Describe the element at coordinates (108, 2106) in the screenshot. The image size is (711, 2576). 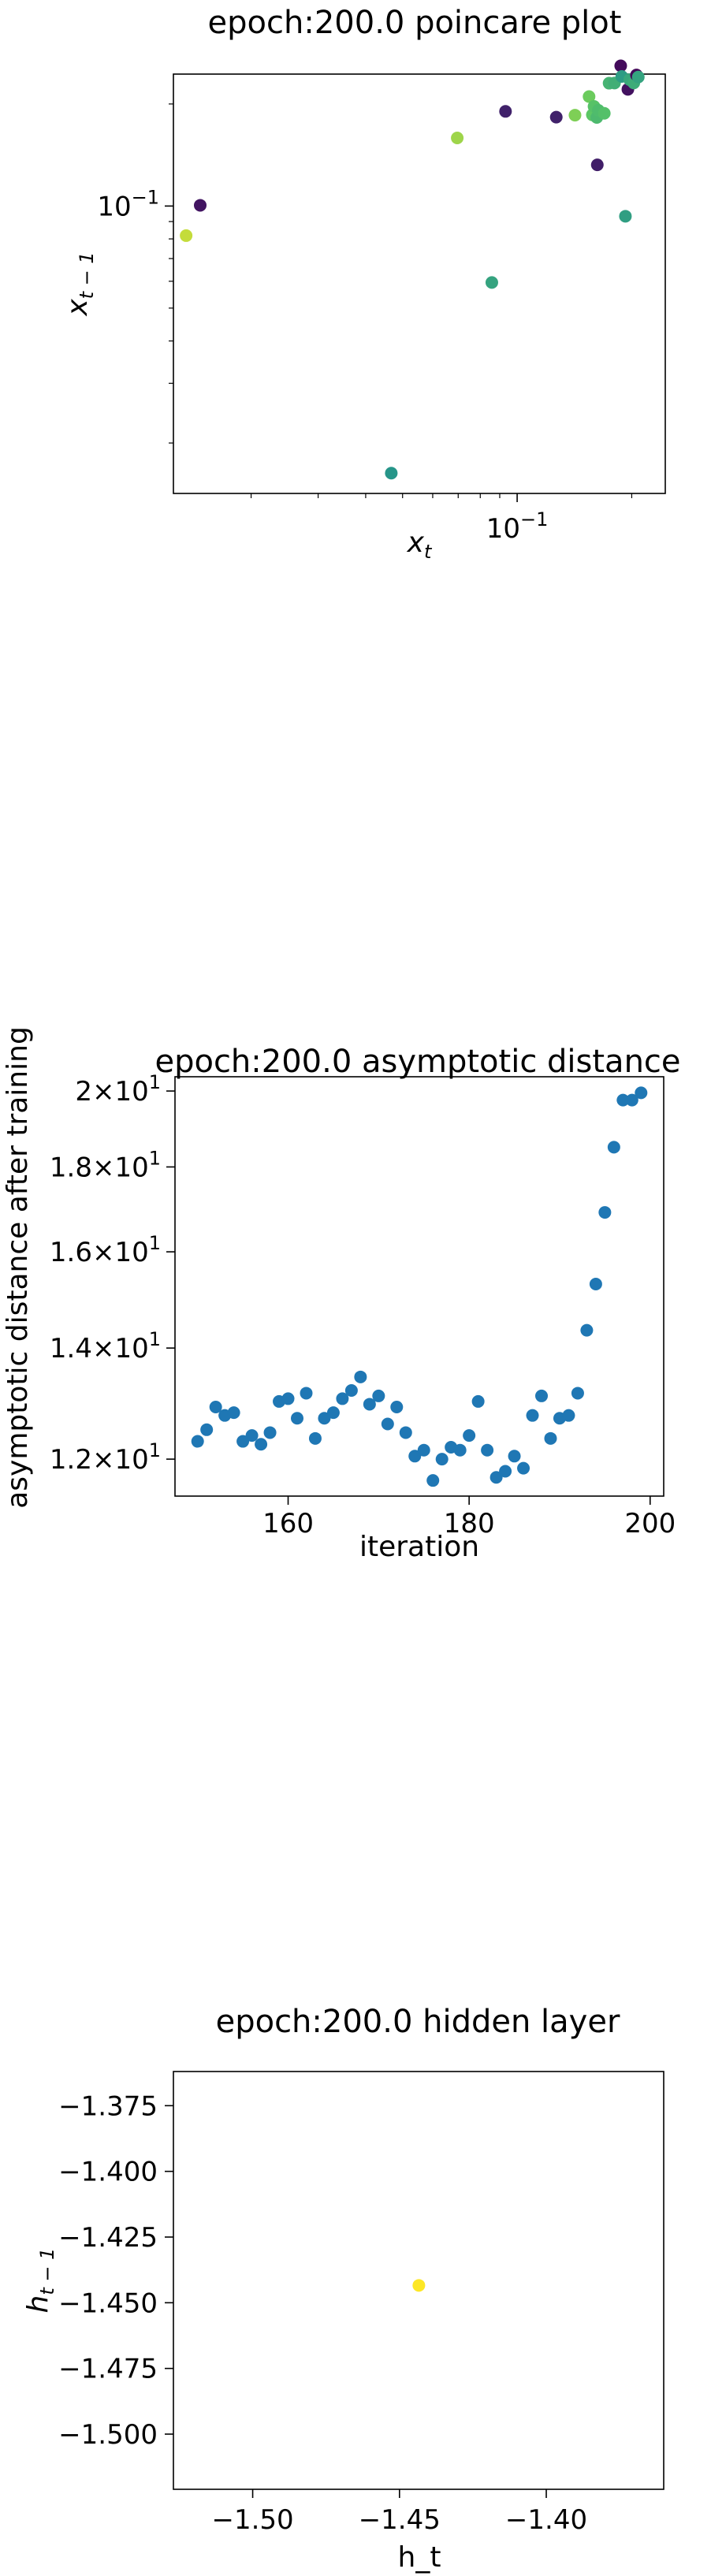
I see `y-tick-label: −1.375` at that location.